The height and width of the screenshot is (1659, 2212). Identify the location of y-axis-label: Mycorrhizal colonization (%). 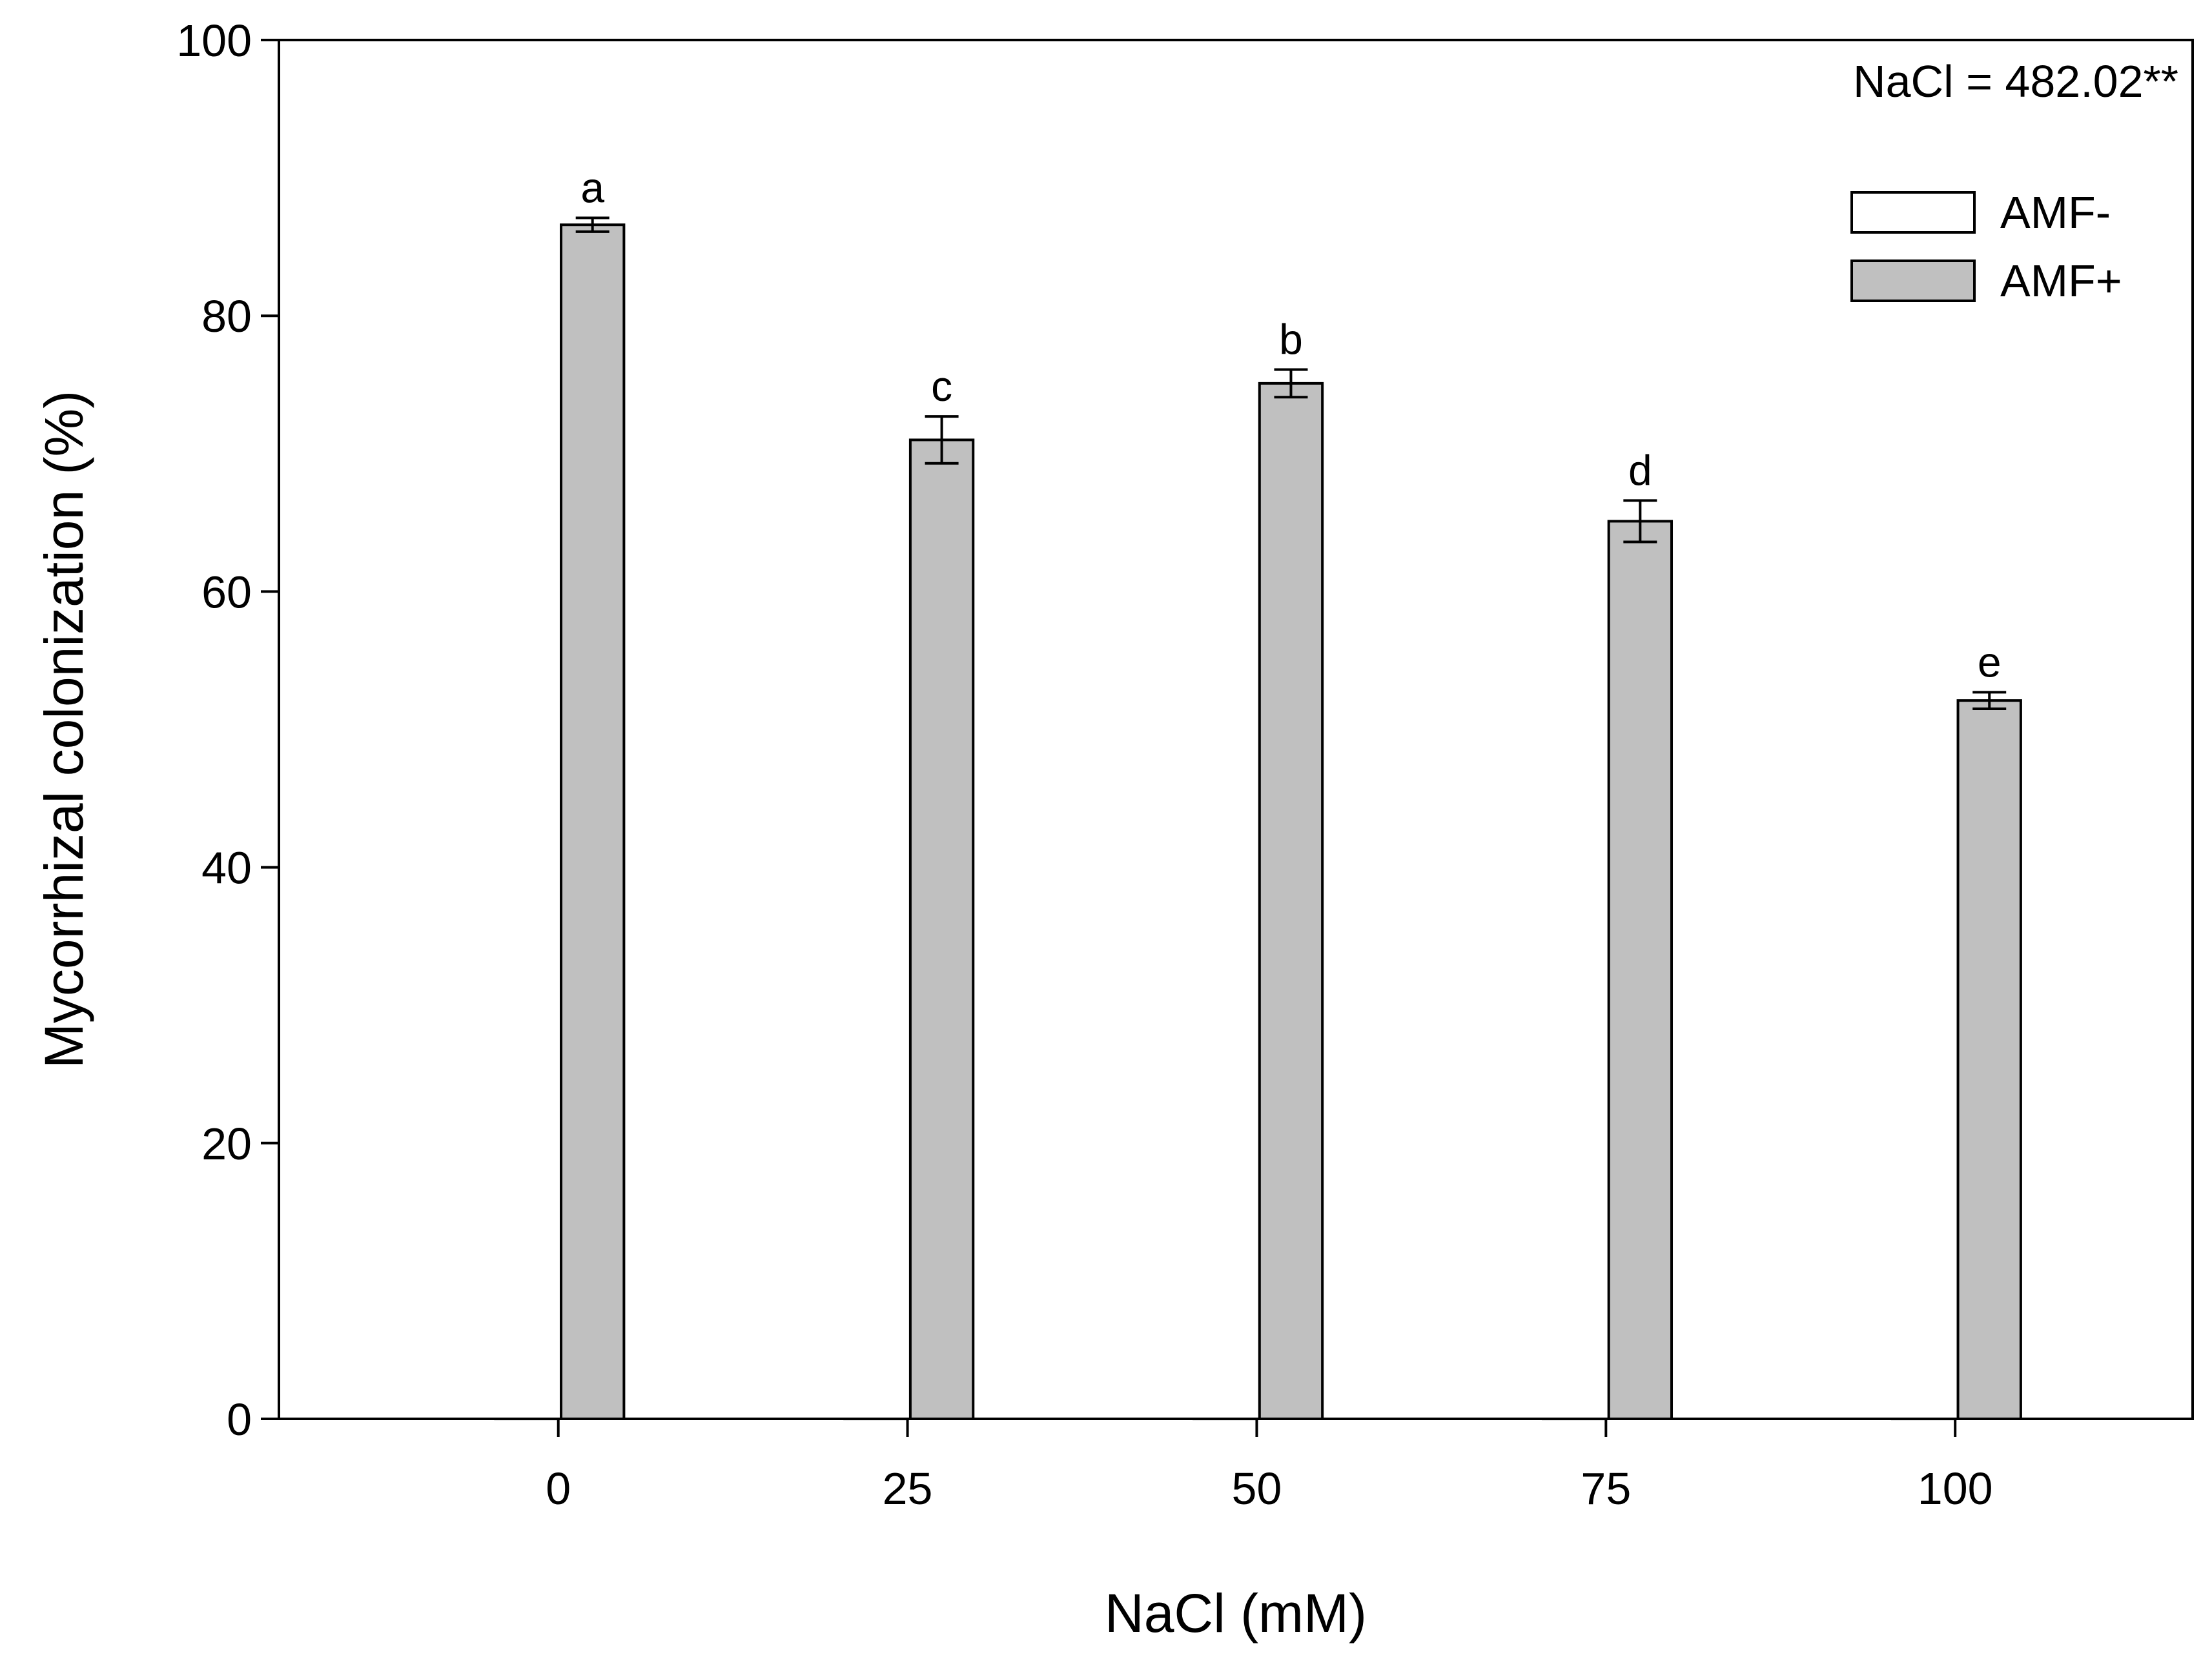
(64, 730).